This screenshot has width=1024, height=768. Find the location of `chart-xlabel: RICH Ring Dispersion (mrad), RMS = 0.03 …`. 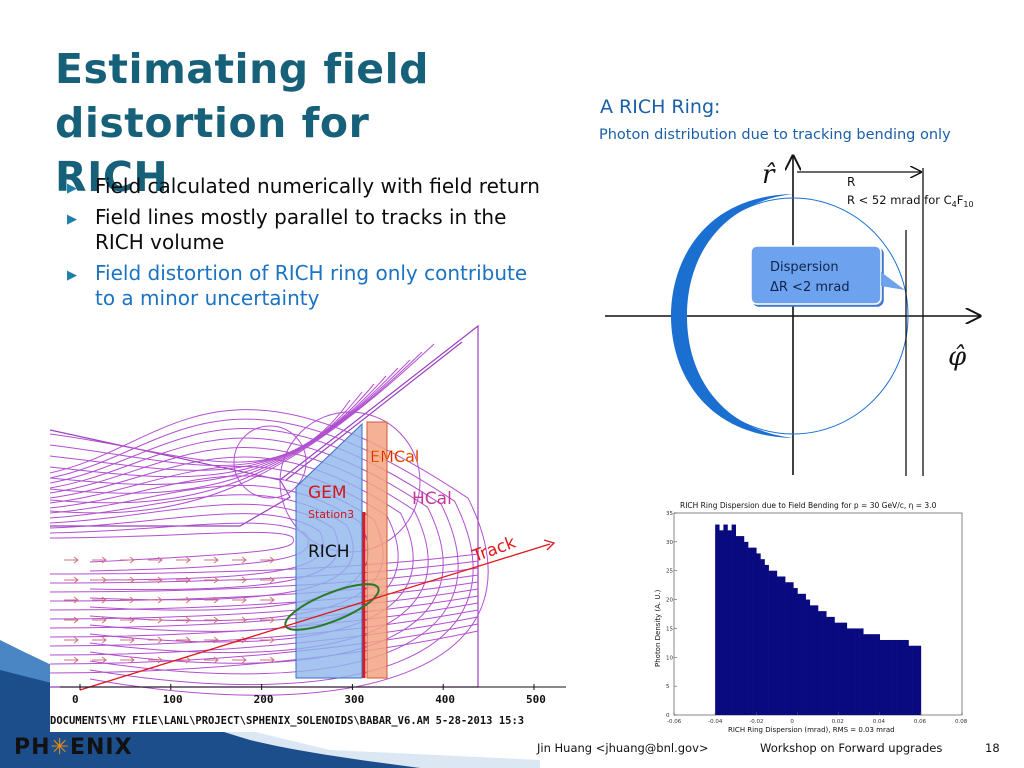

chart-xlabel: RICH Ring Dispersion (mrad), RMS = 0.03 … is located at coordinates (811, 730).